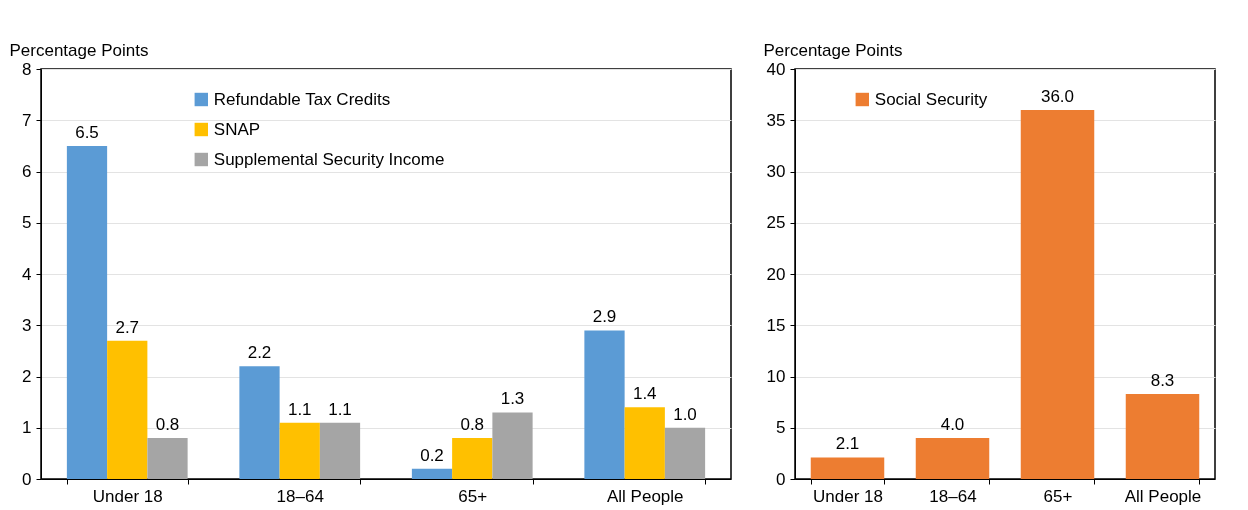 The image size is (1248, 510). Describe the element at coordinates (27, 120) in the screenshot. I see `y-tick-label: 7` at that location.